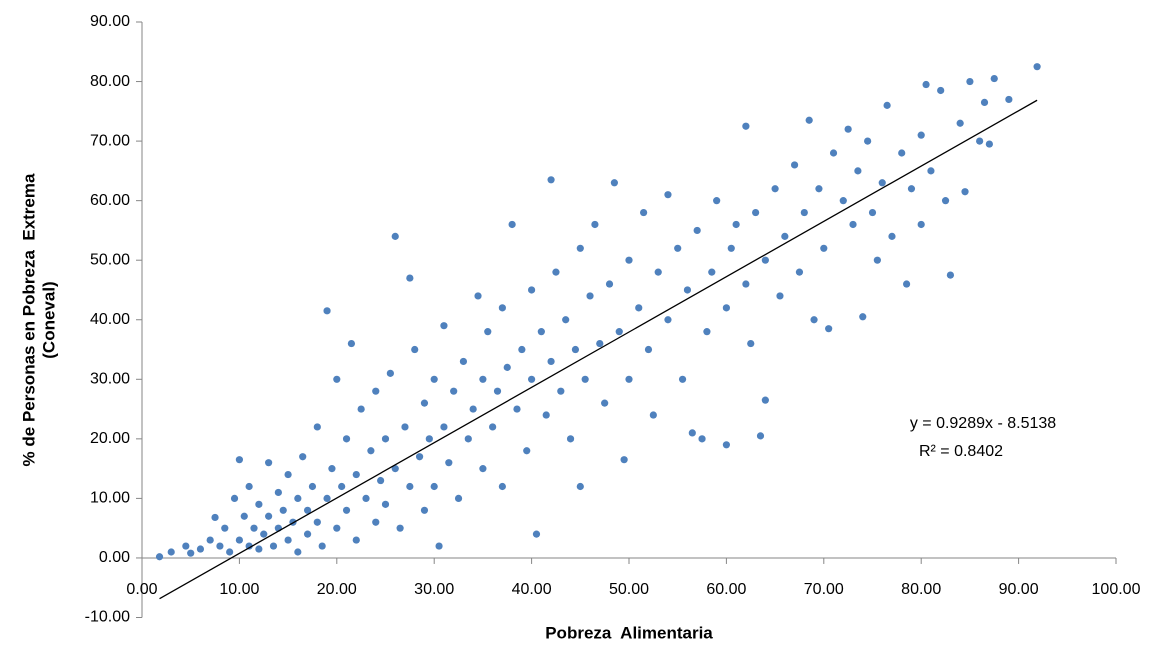 Image resolution: width=1153 pixels, height=656 pixels. What do you see at coordinates (110, 259) in the screenshot?
I see `y-tick-label: 50.00` at bounding box center [110, 259].